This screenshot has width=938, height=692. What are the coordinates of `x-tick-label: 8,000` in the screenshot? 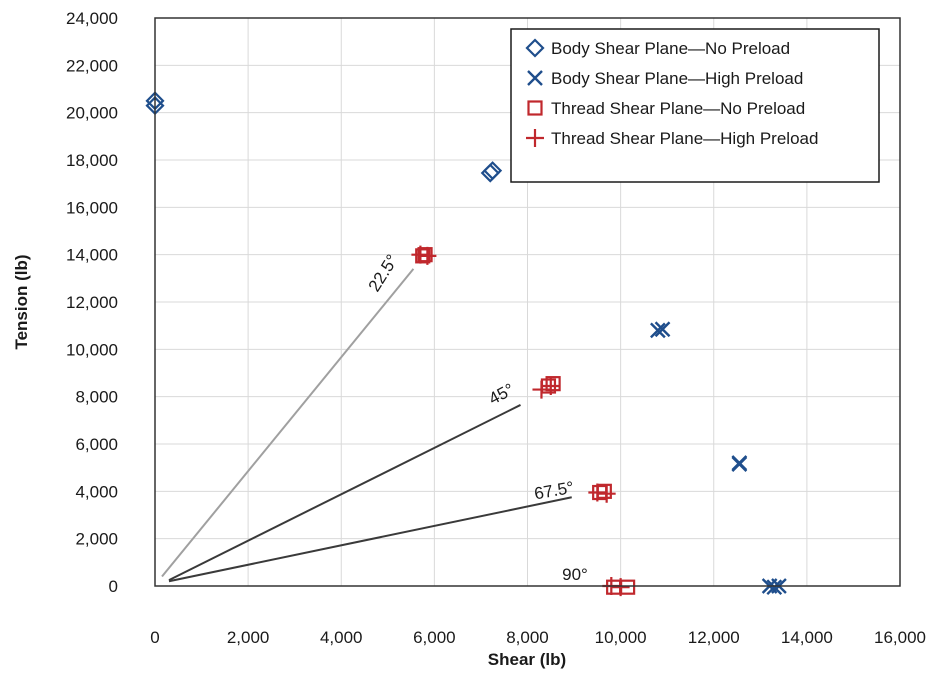 It's located at (527, 637).